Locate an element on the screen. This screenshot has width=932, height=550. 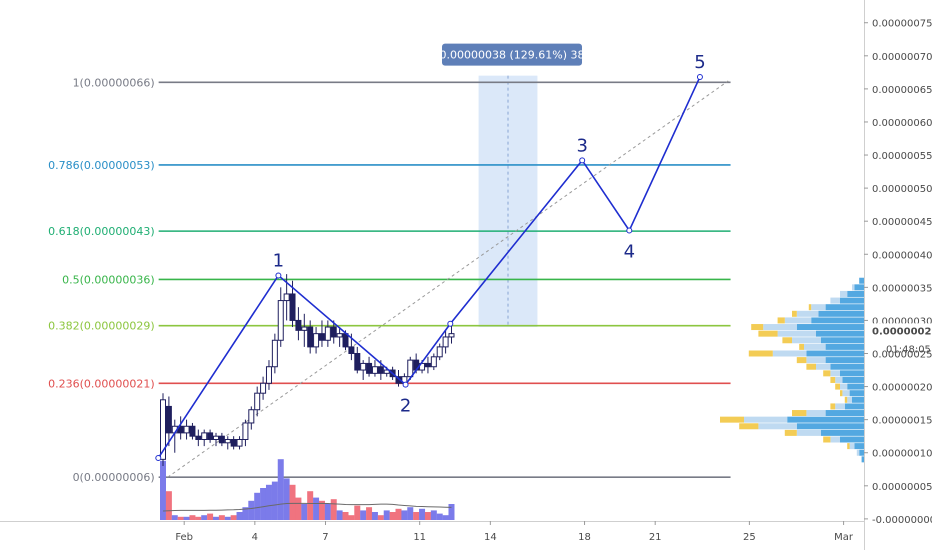
price-tick-label: 0.00000015 is located at coordinates (902, 421).